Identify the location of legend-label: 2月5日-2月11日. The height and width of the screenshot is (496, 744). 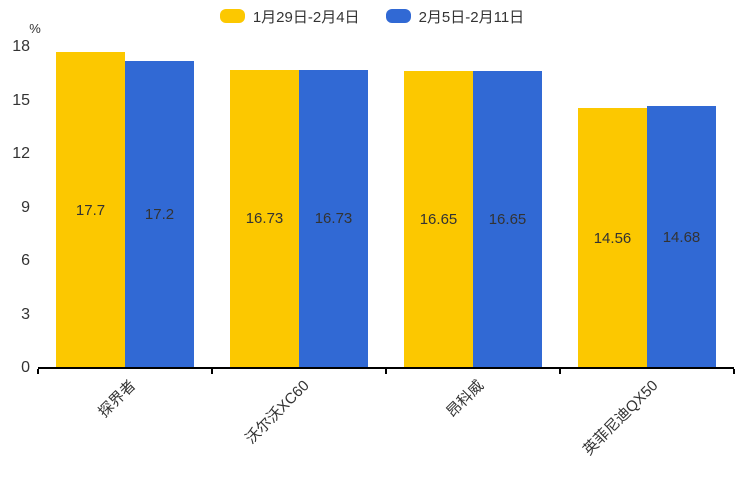
(471, 17).